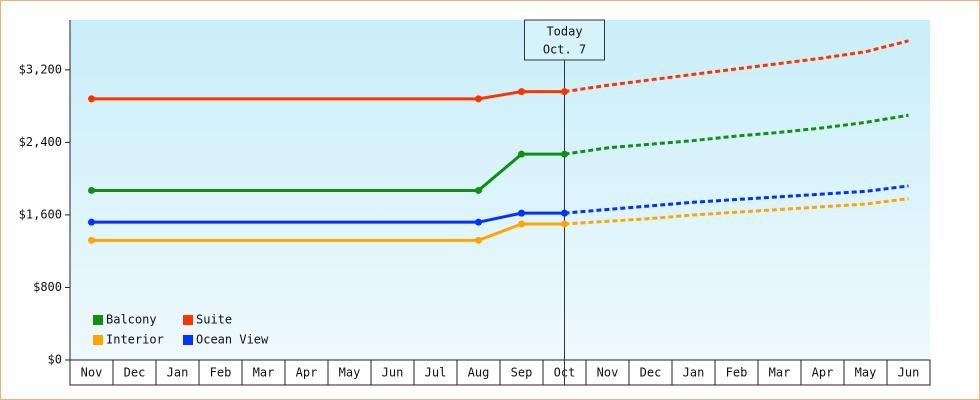  I want to click on x-tick-label: Sep, so click(522, 373).